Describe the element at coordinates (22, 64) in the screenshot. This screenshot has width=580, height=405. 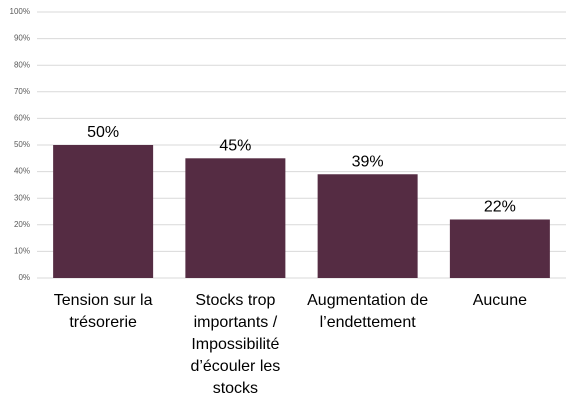
I see `y-tick-label: 80%` at that location.